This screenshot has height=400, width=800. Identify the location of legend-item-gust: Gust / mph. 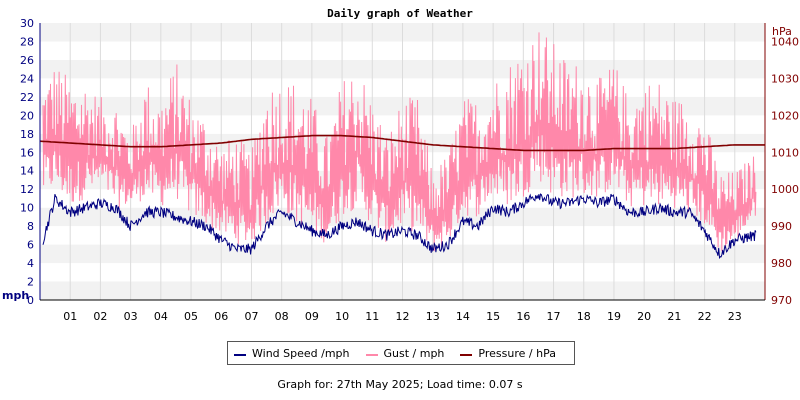
(405, 353).